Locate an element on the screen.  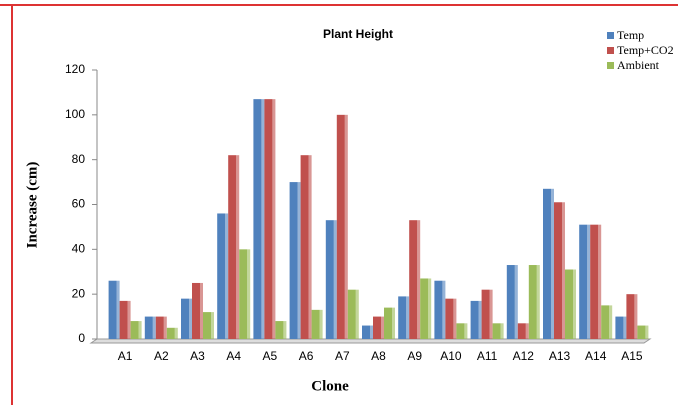
legend-label: Ambient is located at coordinates (638, 65).